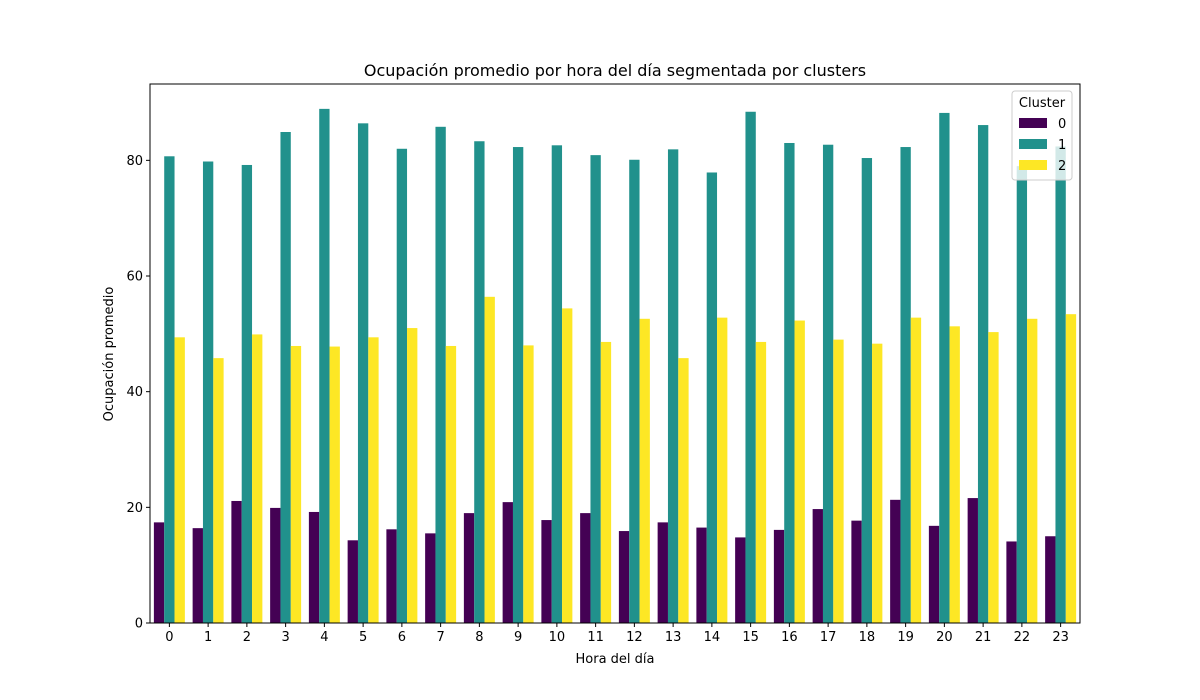  Describe the element at coordinates (1062, 145) in the screenshot. I see `legend-label-1: 1` at that location.